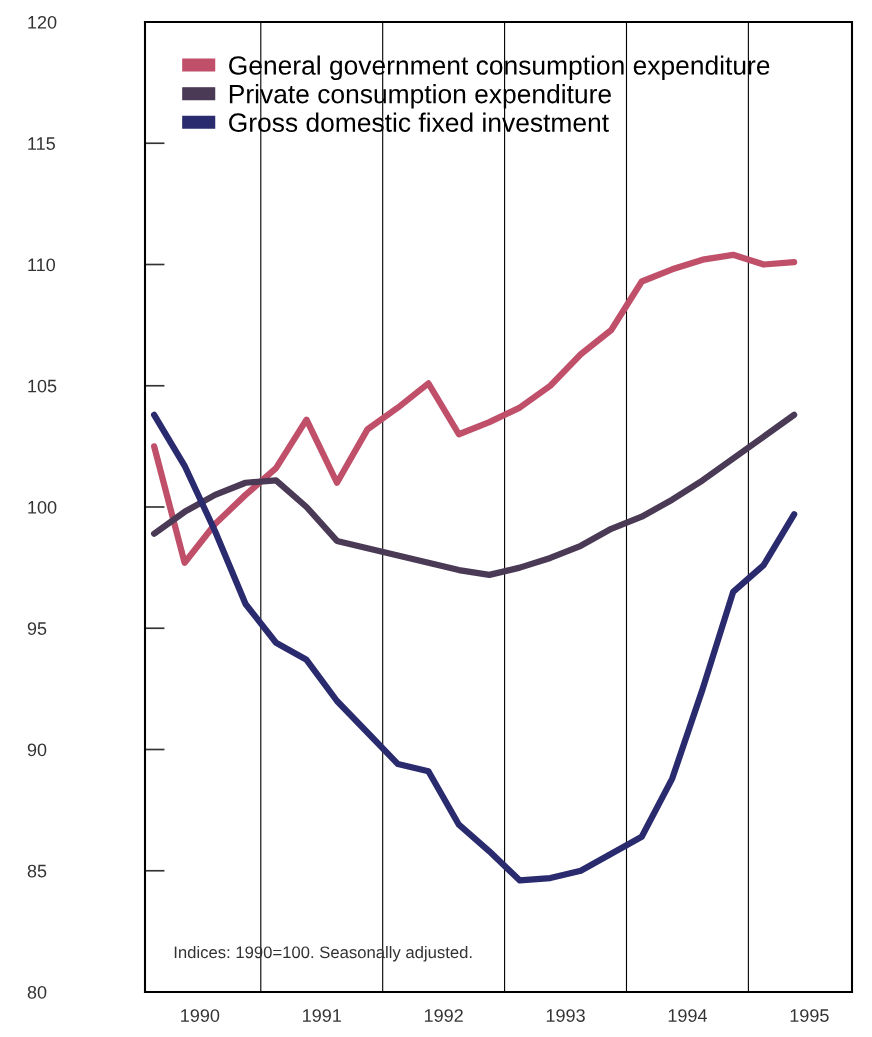 Image resolution: width=872 pixels, height=1037 pixels. Describe the element at coordinates (37, 871) in the screenshot. I see `y-tick-label: 85` at that location.